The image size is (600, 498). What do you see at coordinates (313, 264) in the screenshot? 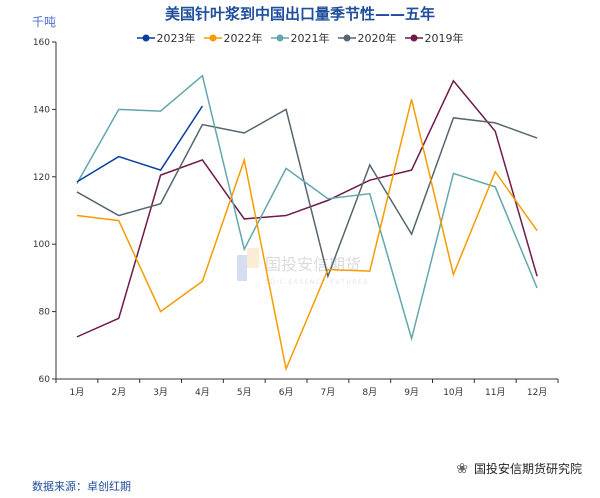
I see `watermark-text-cn: 国投安信期货` at bounding box center [313, 264].